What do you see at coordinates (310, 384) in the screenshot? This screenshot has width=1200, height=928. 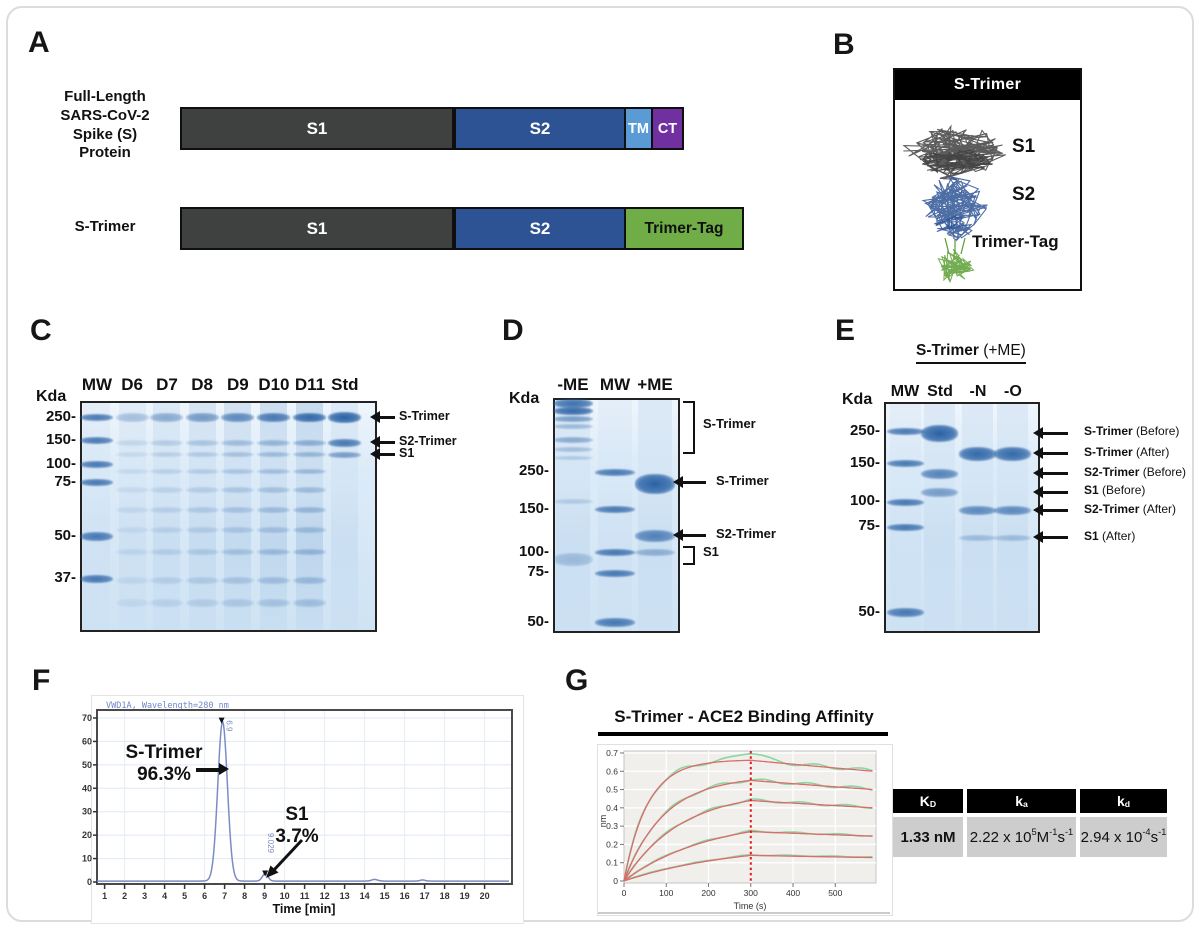 I see `lane-header: D11` at bounding box center [310, 384].